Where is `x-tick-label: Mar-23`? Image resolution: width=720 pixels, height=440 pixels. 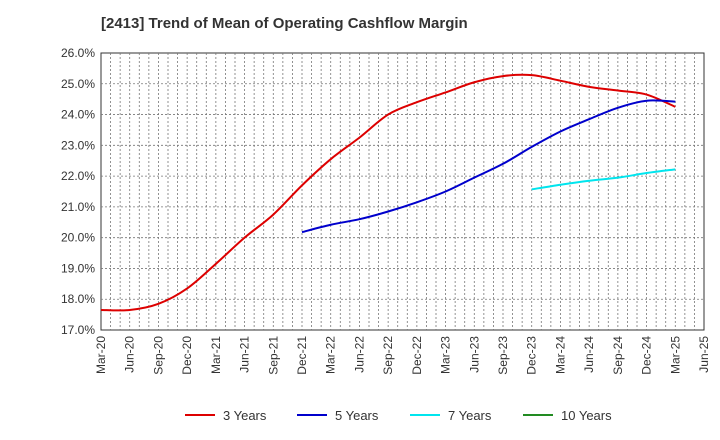
x-tick-label: Mar-23 is located at coordinates (446, 355).